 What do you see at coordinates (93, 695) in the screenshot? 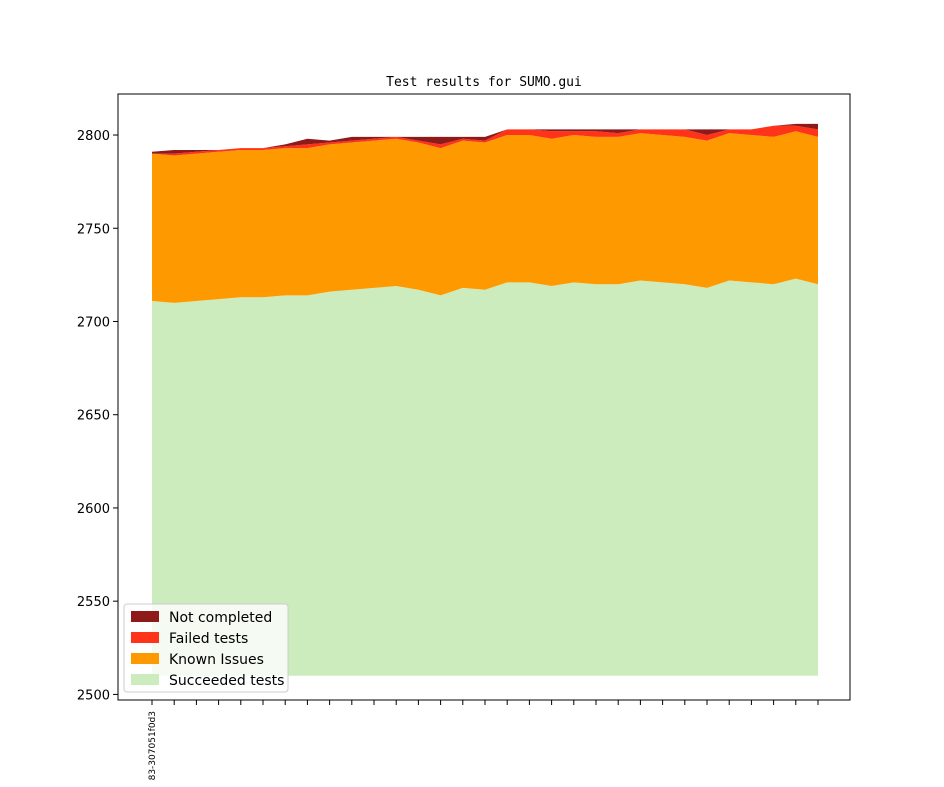
I see `y-tick-label: 2500` at bounding box center [93, 695].